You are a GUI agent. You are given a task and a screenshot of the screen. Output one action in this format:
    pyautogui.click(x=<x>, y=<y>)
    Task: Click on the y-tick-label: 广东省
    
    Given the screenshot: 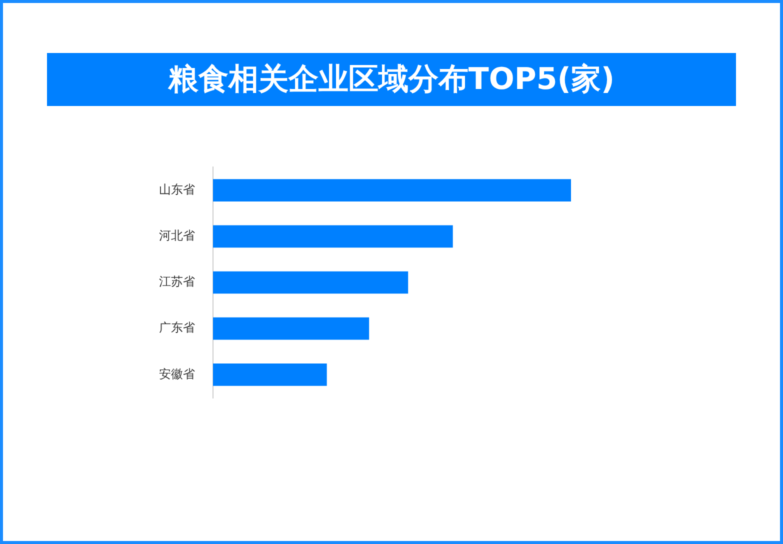 What is the action you would take?
    pyautogui.click(x=177, y=327)
    